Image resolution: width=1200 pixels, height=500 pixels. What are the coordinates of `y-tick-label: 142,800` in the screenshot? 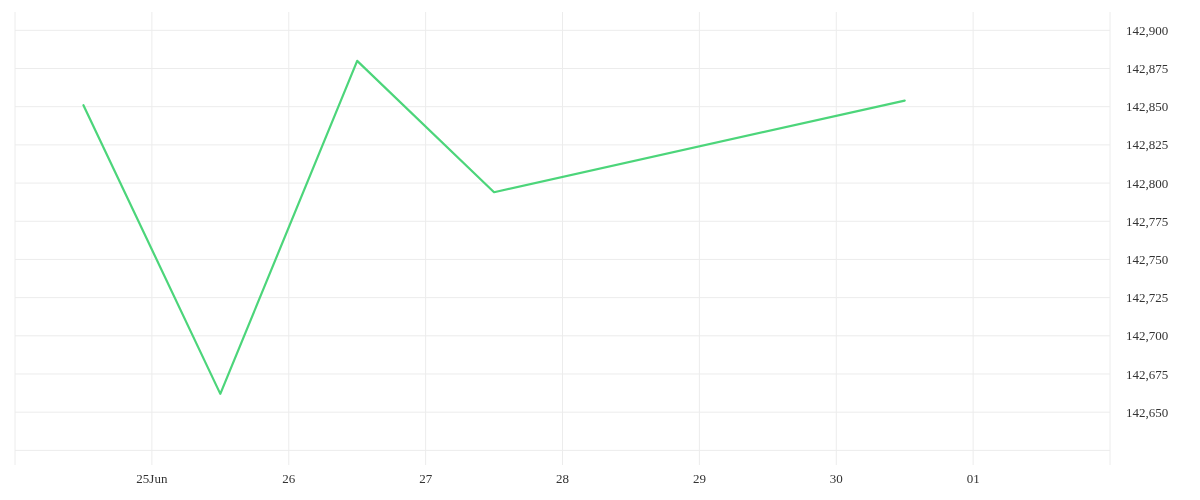 It's located at (1147, 183).